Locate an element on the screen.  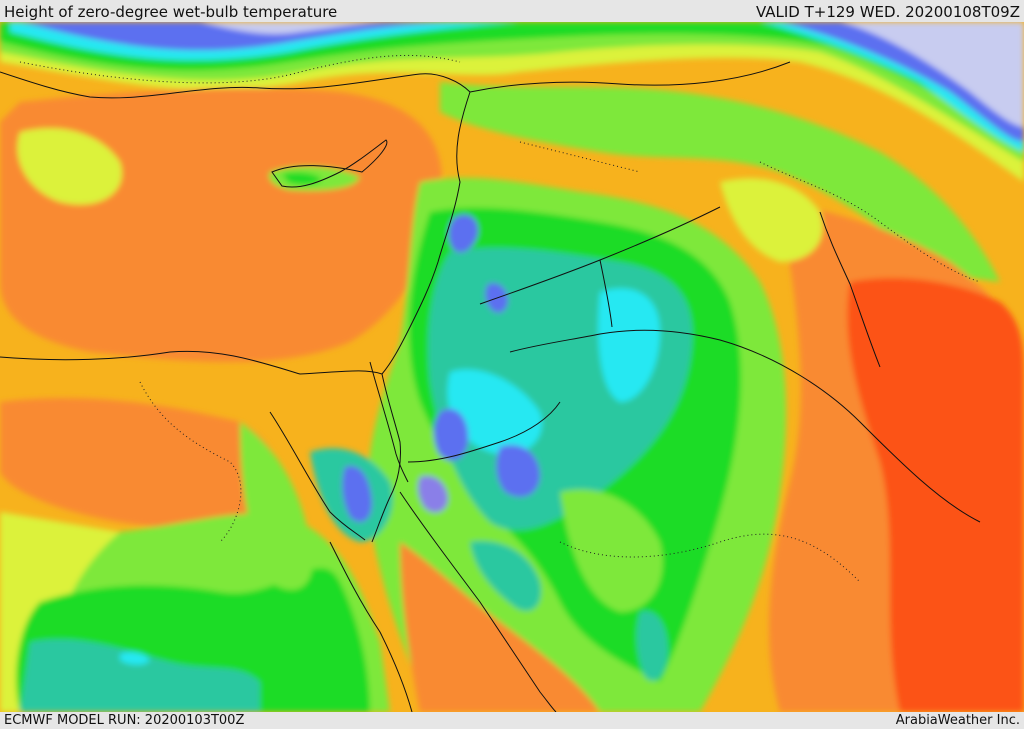
field-gulf-red is located at coordinates (935, 495).